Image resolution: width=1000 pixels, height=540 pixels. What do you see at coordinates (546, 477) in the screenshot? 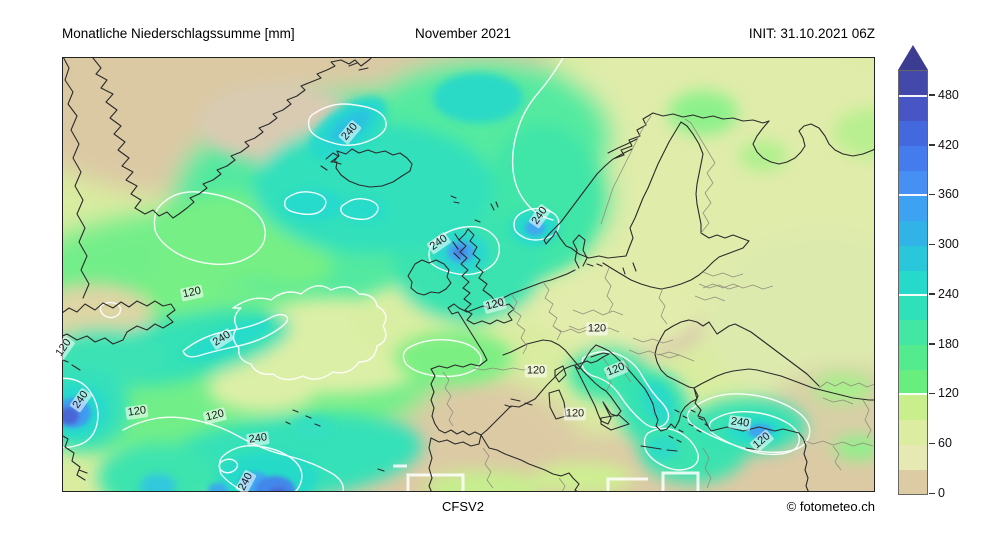
I see `white-map-artifacts` at bounding box center [546, 477].